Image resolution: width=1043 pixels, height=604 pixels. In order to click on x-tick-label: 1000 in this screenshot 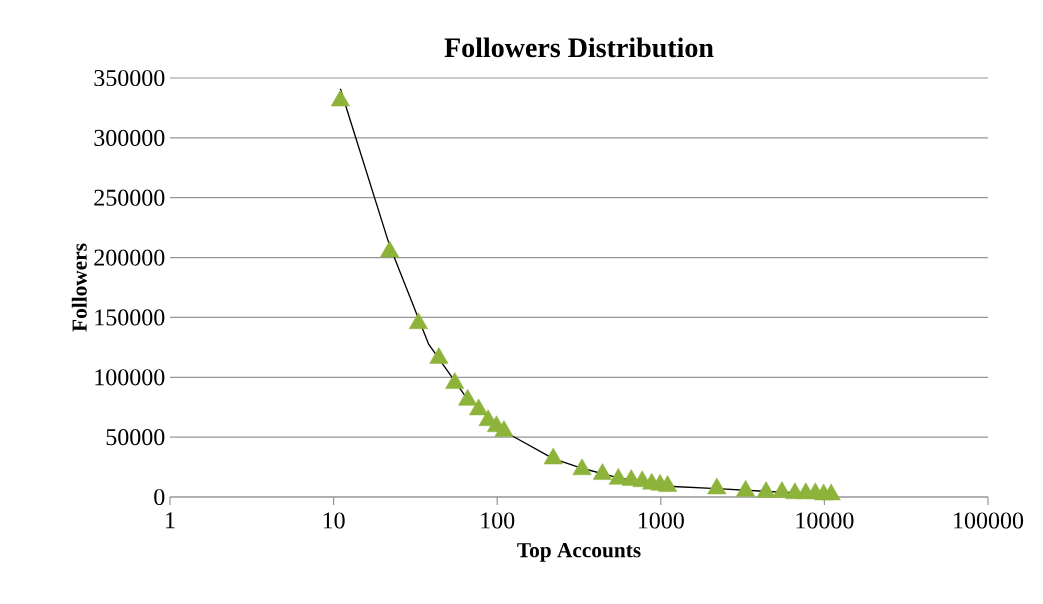, I will do `click(661, 520)`.